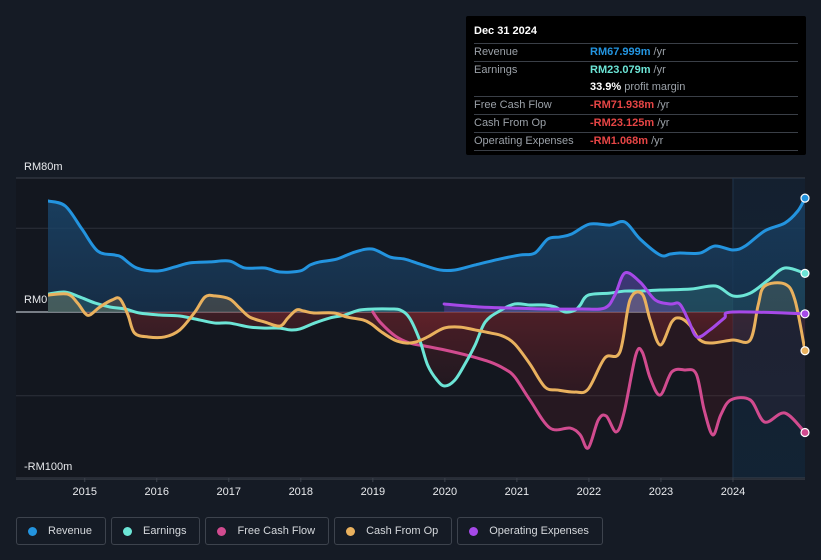 The image size is (821, 560). I want to click on legend-item-cash-from-op: Cash From Op, so click(393, 531).